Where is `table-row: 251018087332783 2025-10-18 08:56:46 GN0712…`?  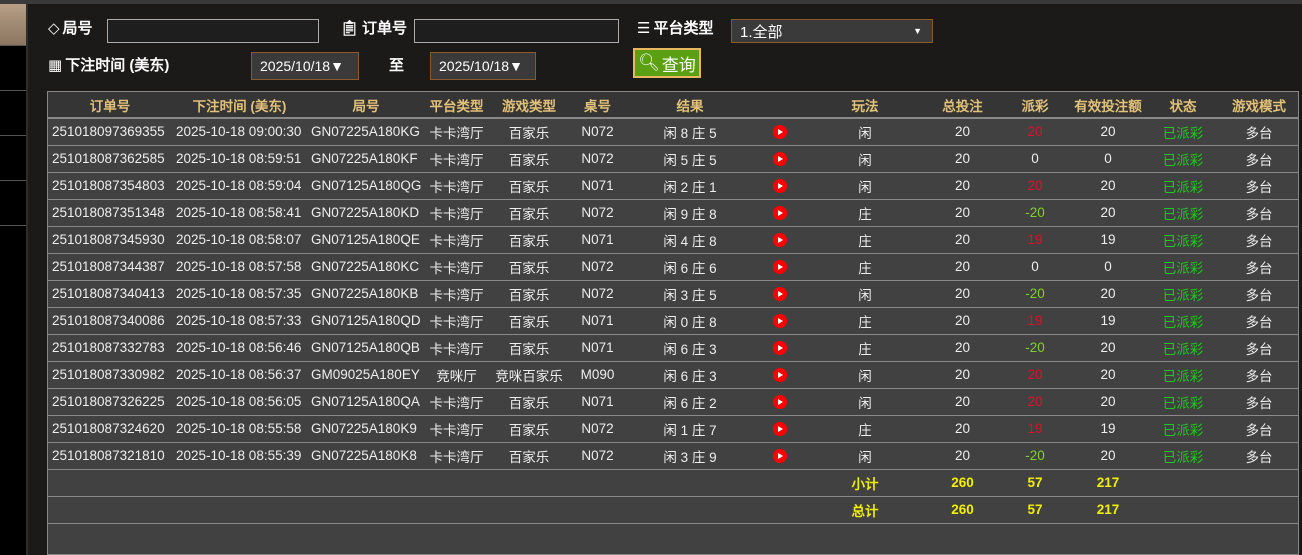 table-row: 251018087332783 2025-10-18 08:56:46 GN0712… is located at coordinates (673, 348).